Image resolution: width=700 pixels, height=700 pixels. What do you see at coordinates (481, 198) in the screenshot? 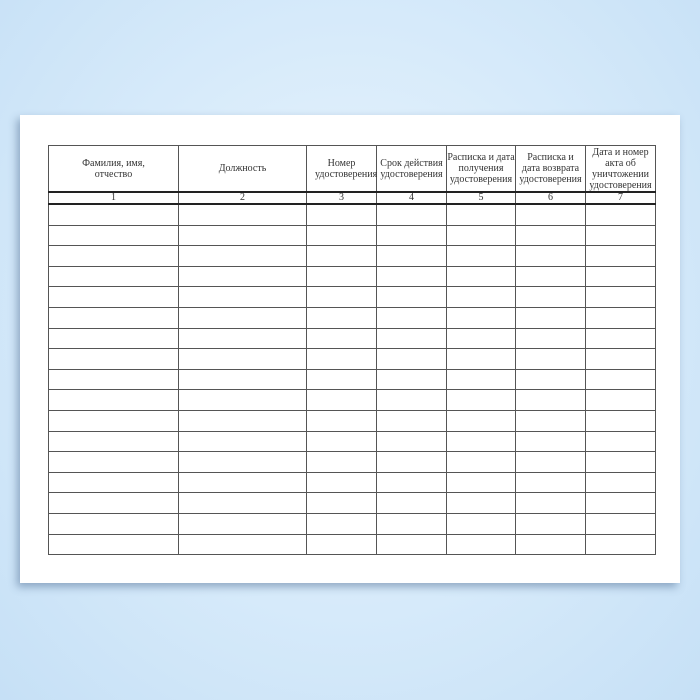
I see `column-number: 5` at bounding box center [481, 198].